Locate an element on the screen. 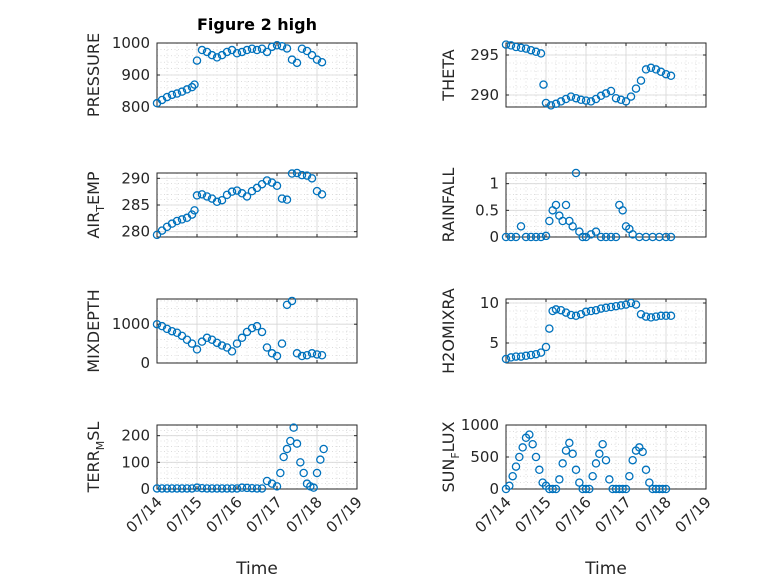 The width and height of the screenshot is (778, 583). y-tick-label: 1000 is located at coordinates (131, 43).